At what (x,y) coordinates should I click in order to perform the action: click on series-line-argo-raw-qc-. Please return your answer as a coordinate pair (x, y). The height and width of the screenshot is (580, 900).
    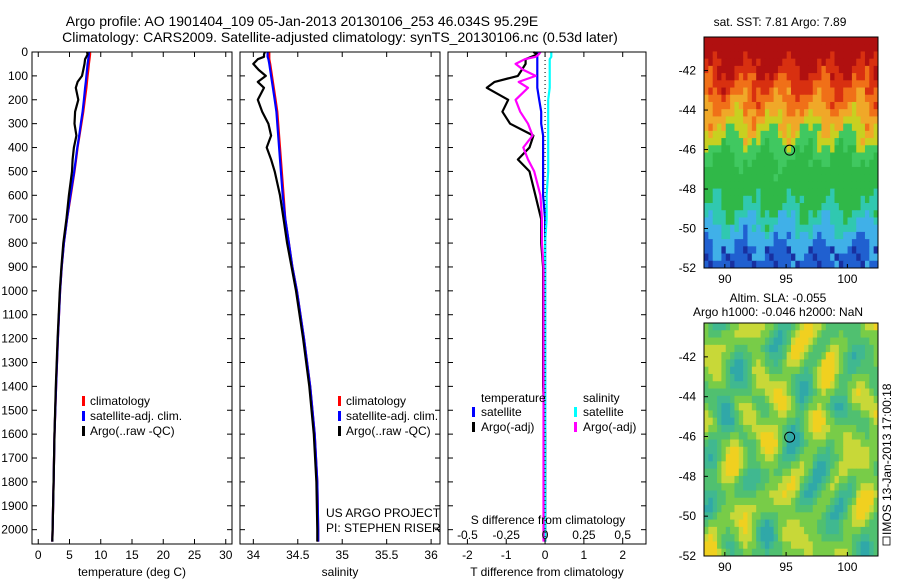
    Looking at the image, I should click on (285, 296).